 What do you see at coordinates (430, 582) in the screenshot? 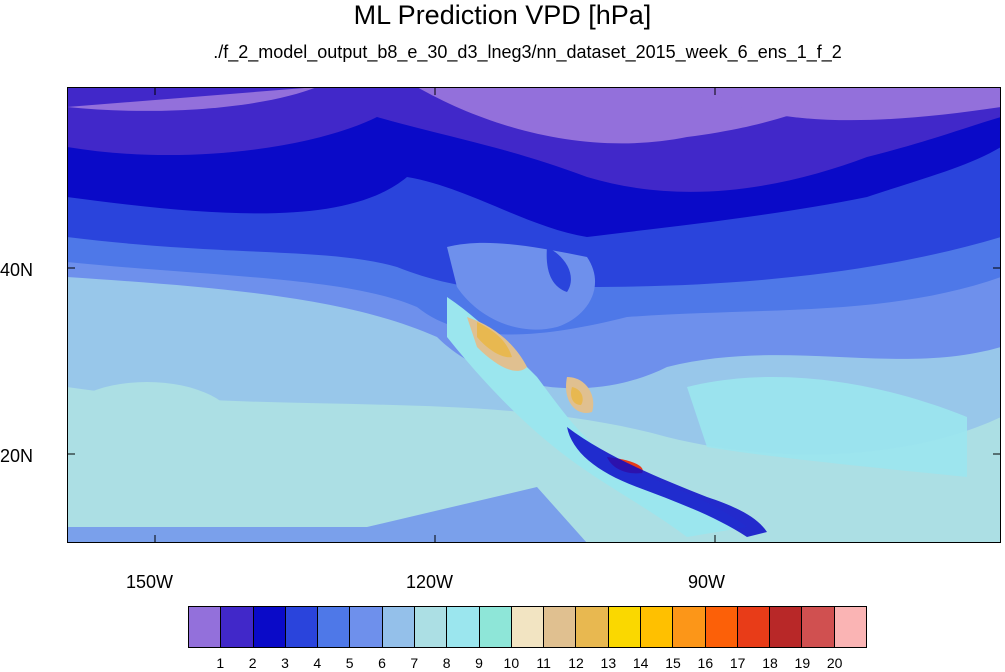
I see `lon-label-120w: 120W` at bounding box center [430, 582].